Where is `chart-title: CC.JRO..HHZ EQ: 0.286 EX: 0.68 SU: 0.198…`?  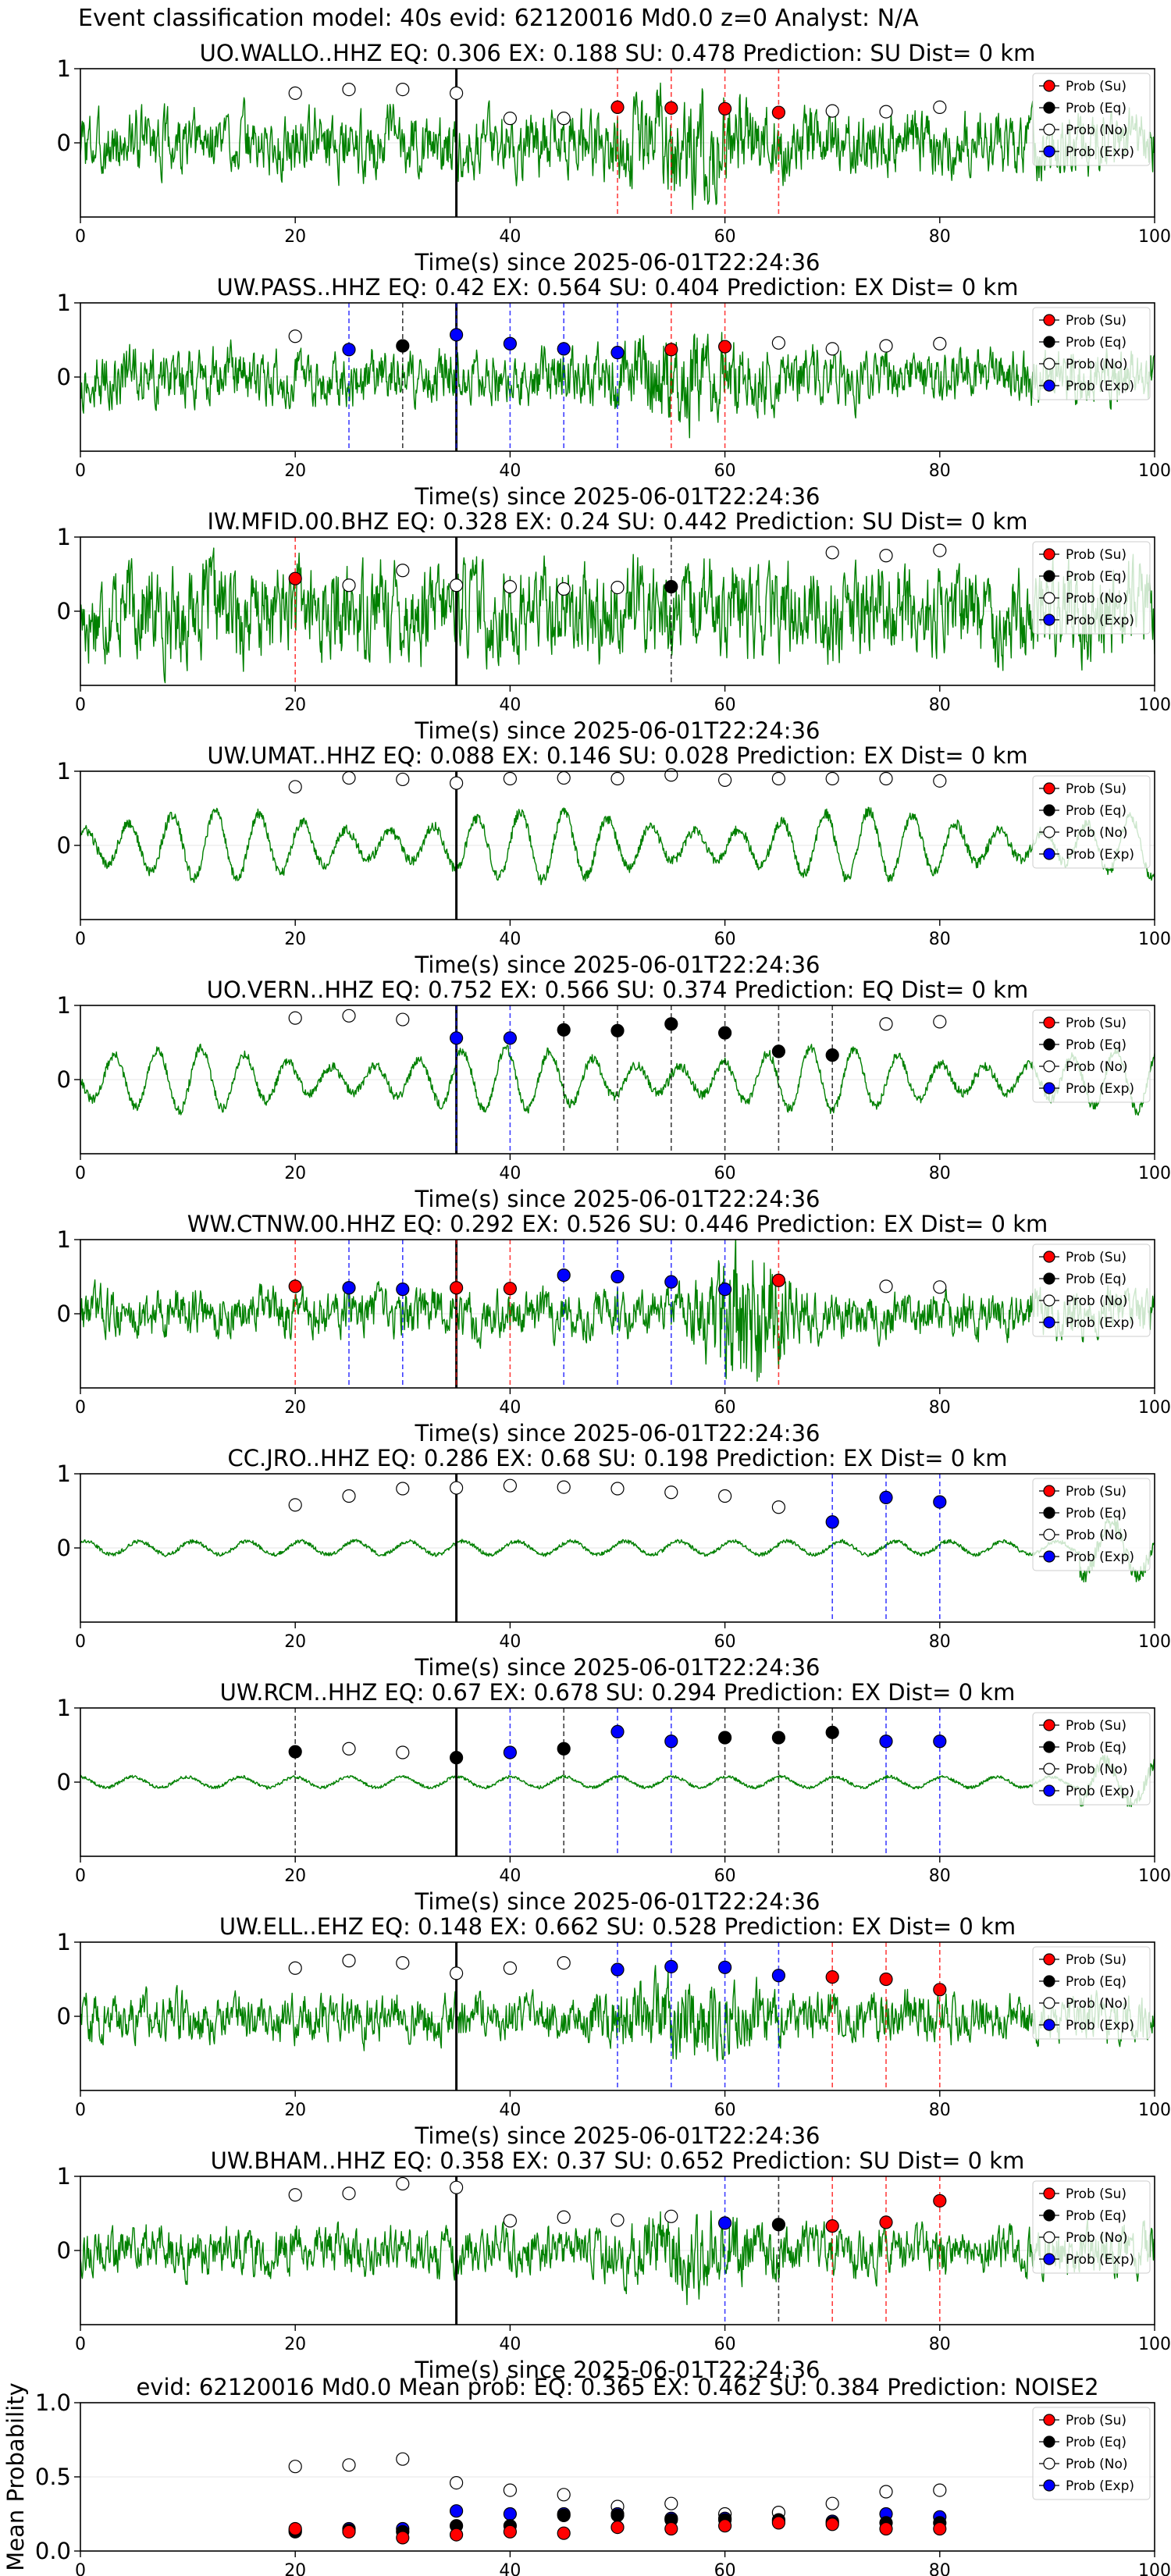
chart-title: CC.JRO..HHZ EQ: 0.286 EX: 0.68 SU: 0.198… is located at coordinates (618, 1458).